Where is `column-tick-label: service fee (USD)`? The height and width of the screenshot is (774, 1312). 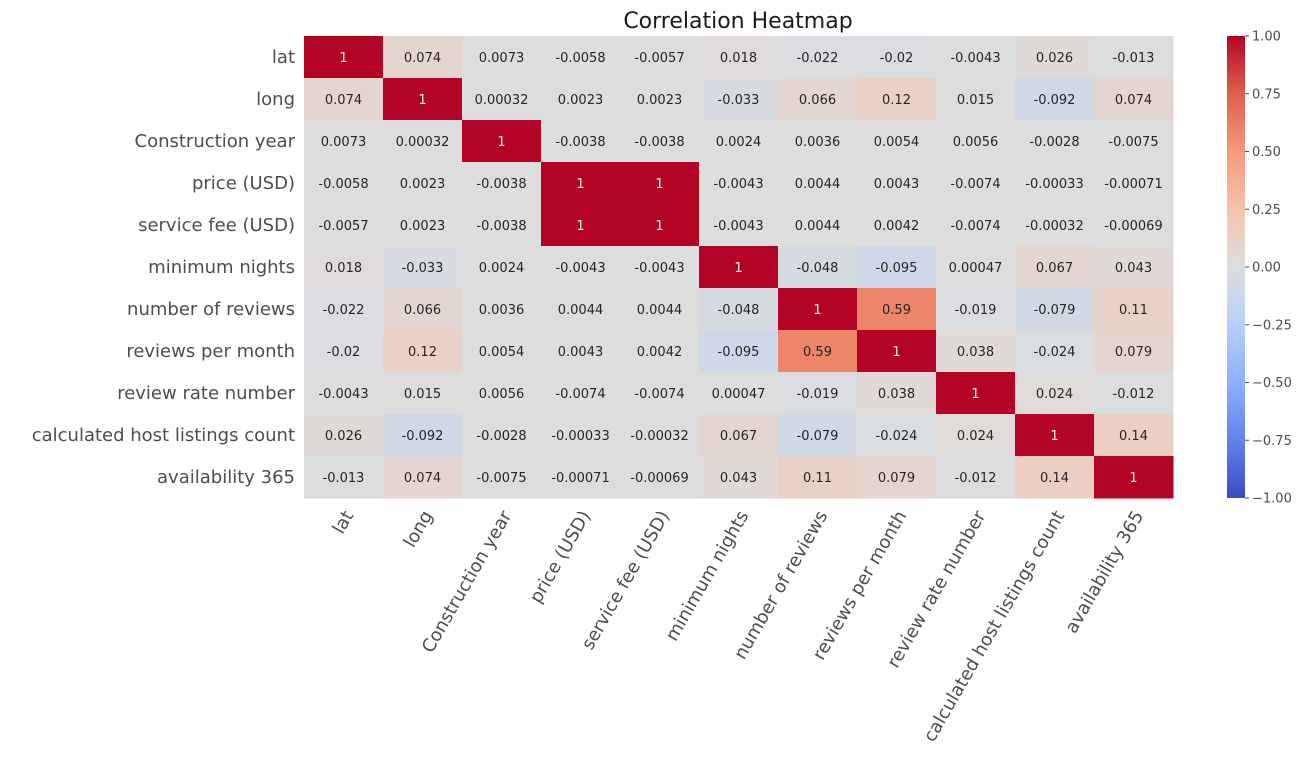 column-tick-label: service fee (USD) is located at coordinates (626, 580).